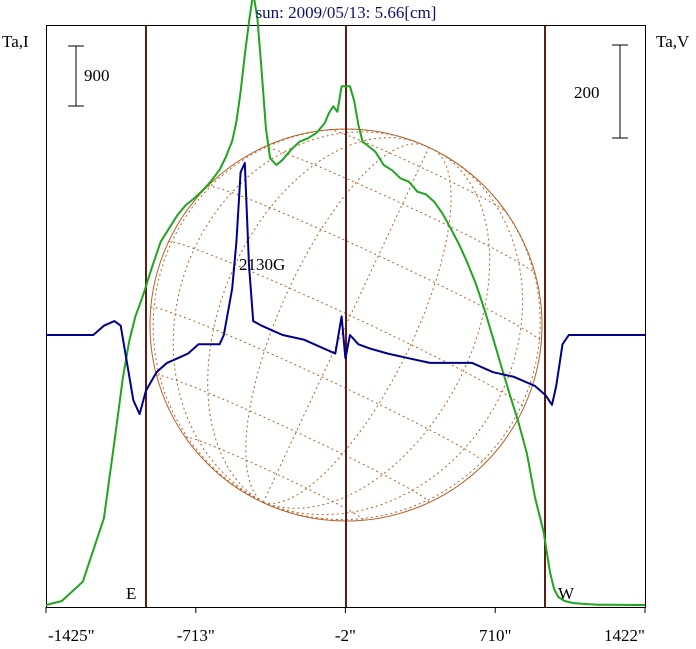 The image size is (696, 649). I want to click on x-tick-label: -2", so click(345, 635).